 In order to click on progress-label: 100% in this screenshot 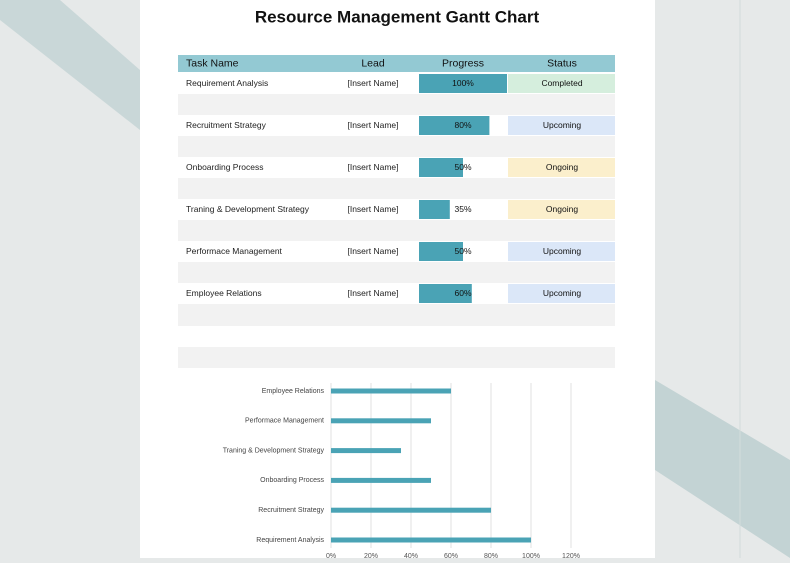, I will do `click(463, 83)`.